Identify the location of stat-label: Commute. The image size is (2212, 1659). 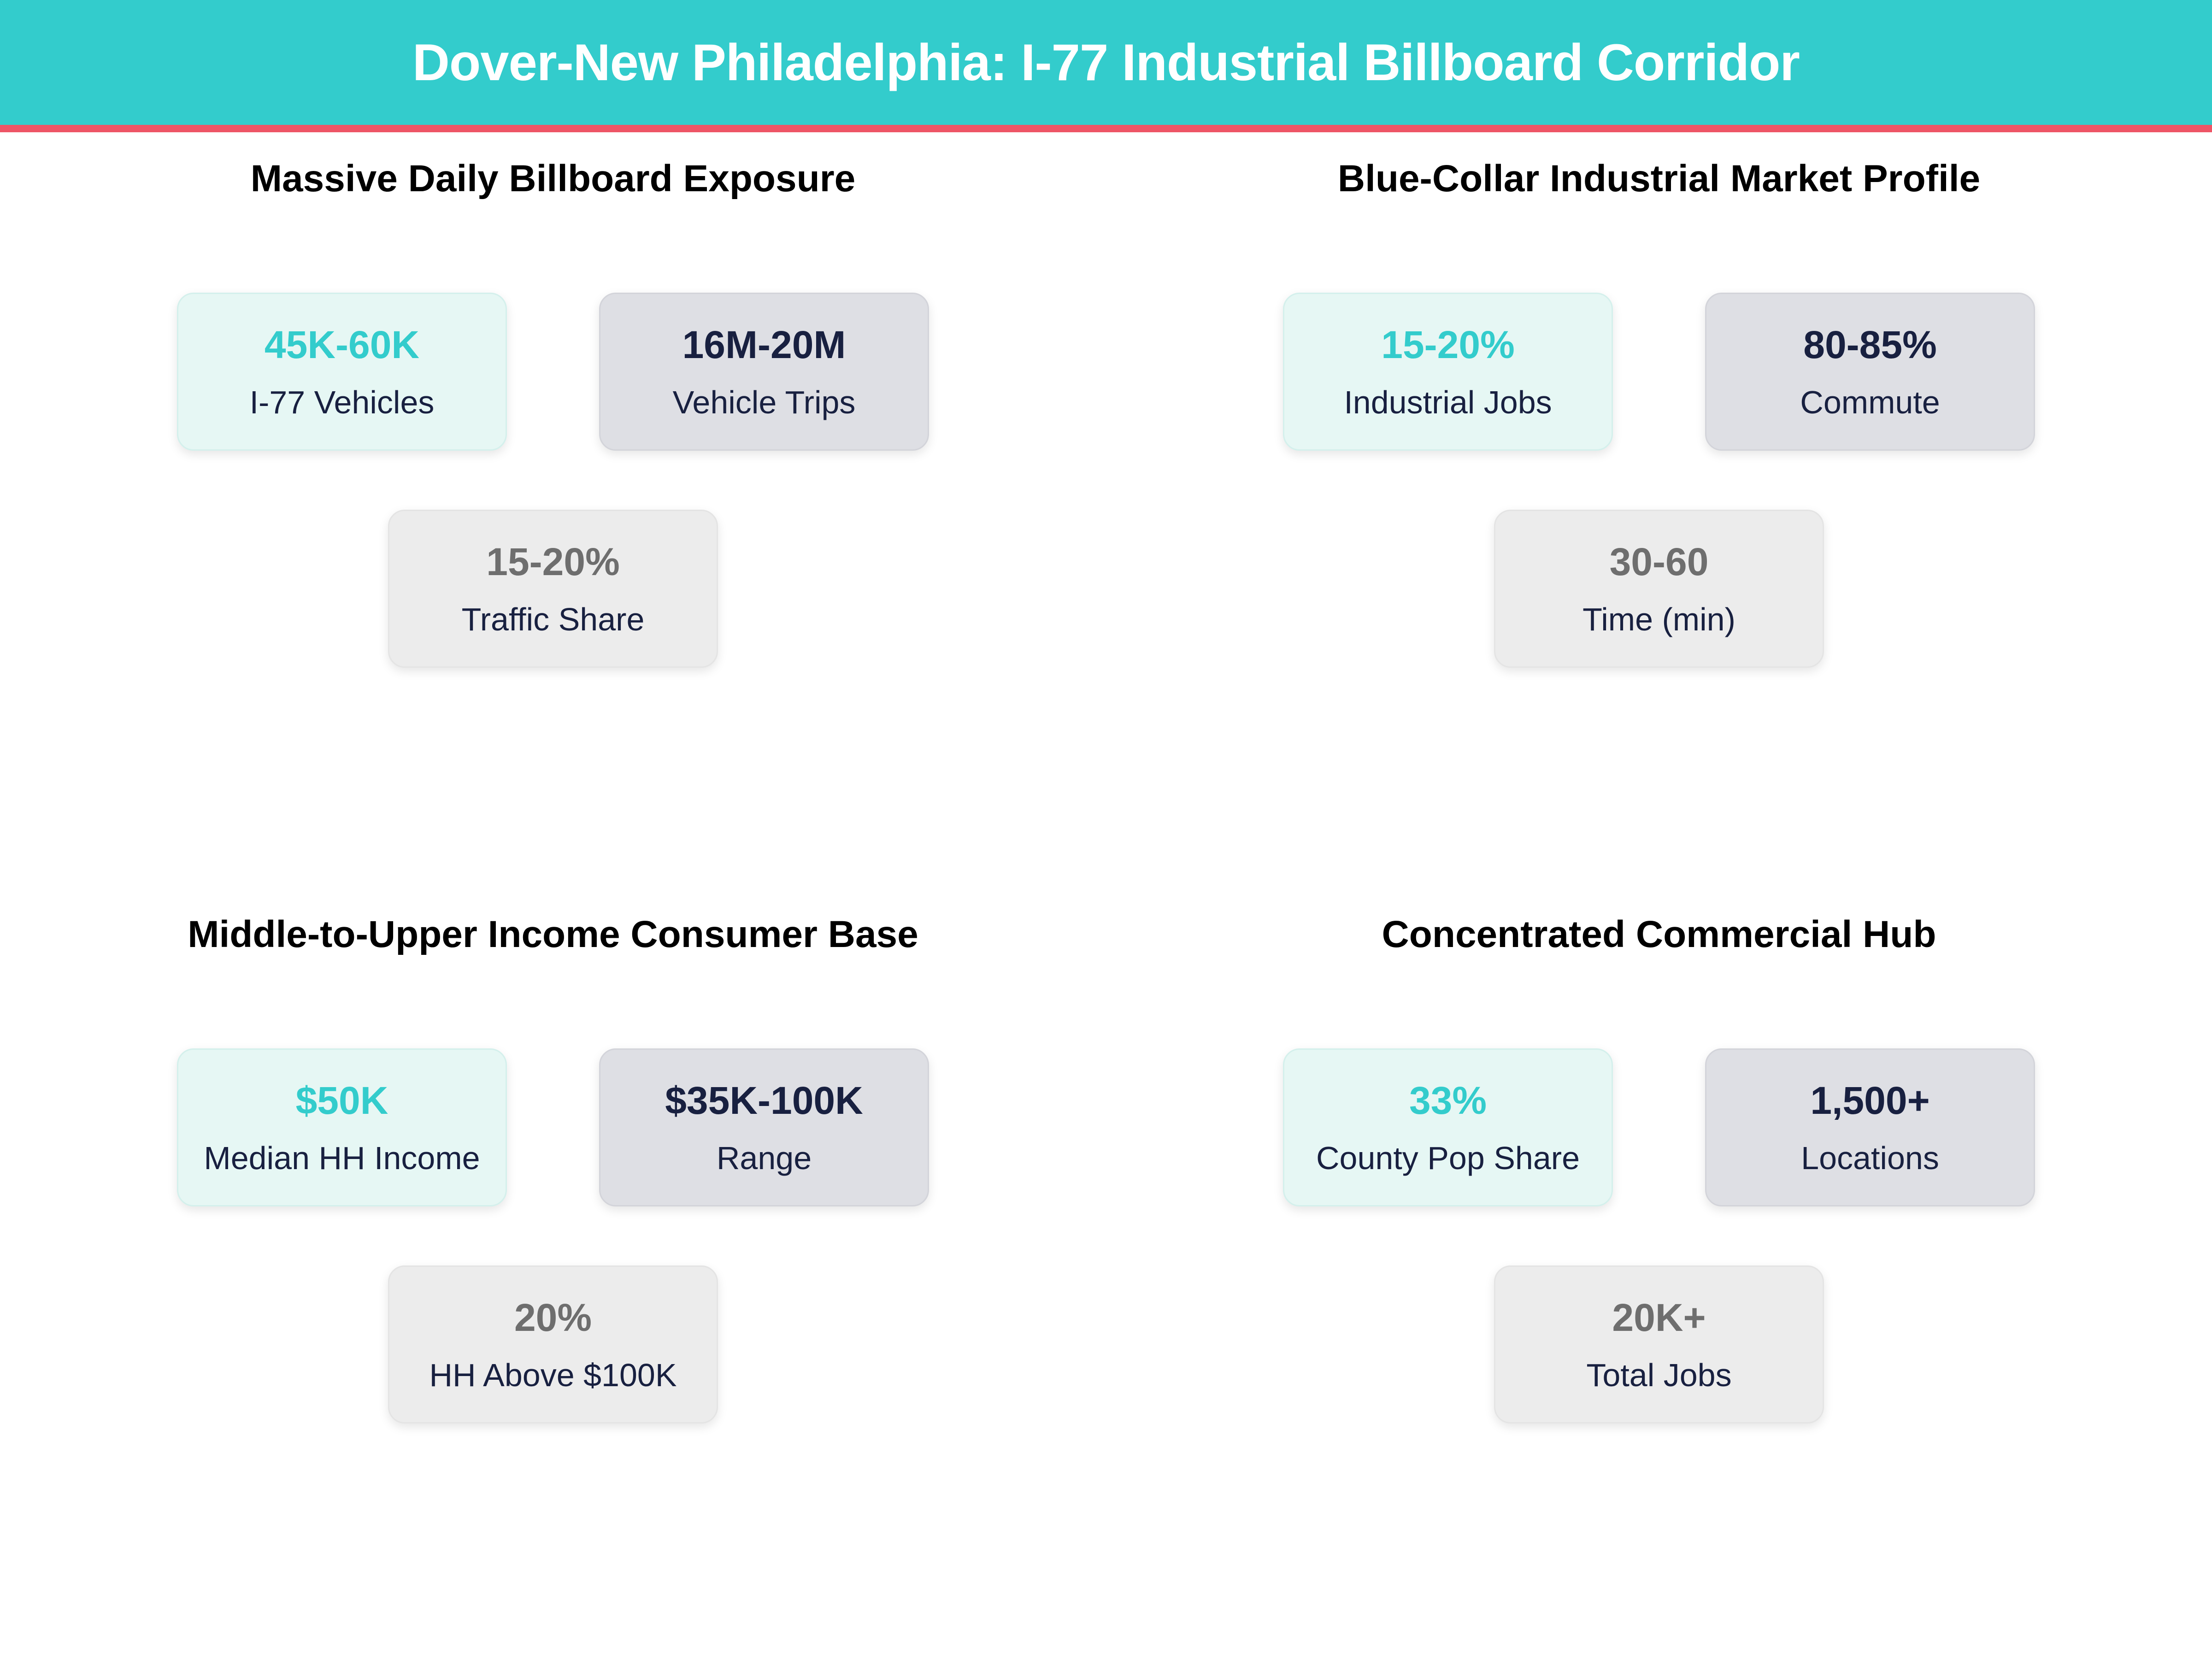
(1870, 402).